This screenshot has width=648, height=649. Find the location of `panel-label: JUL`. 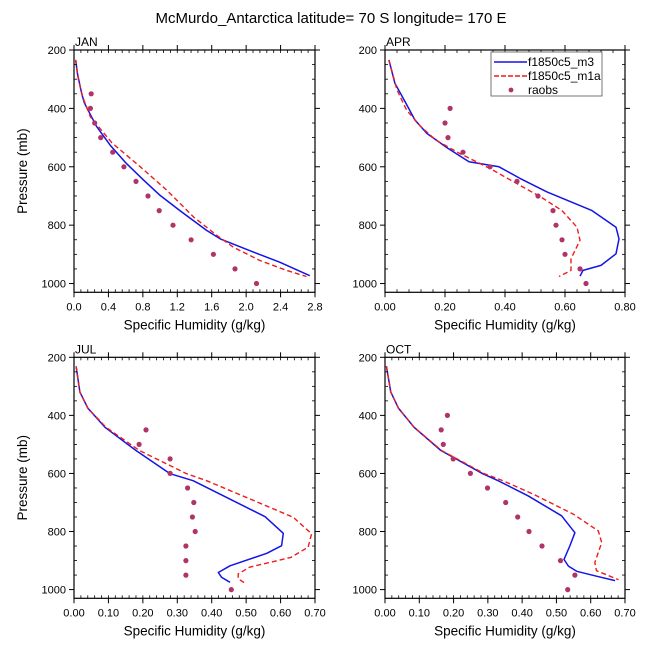

panel-label: JUL is located at coordinates (86, 349).